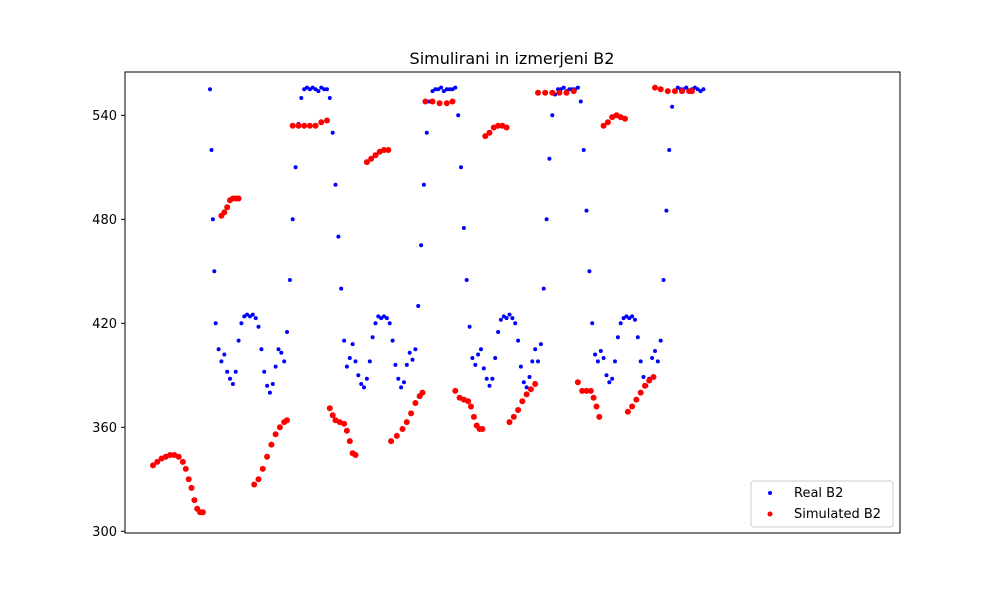  What do you see at coordinates (108, 324) in the screenshot?
I see `y-axis: 300 360 420 480 540` at bounding box center [108, 324].